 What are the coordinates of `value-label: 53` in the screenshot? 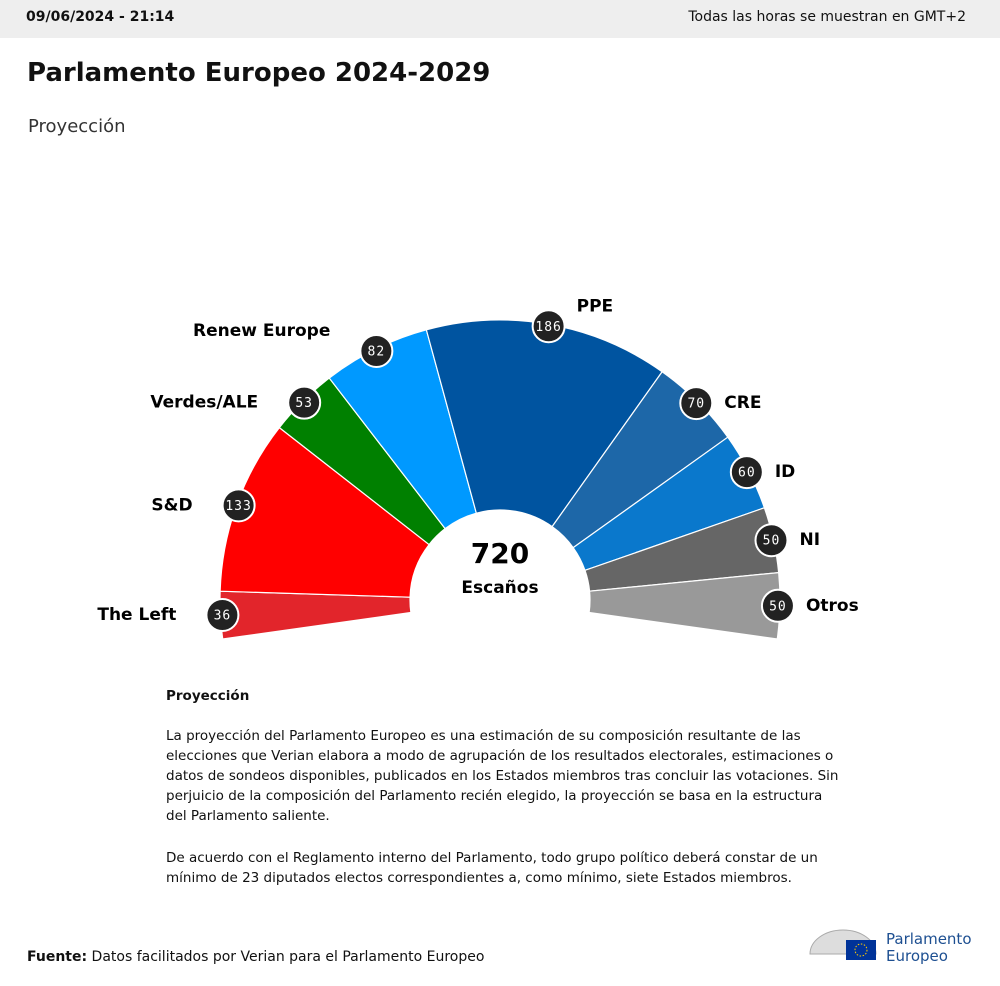 It's located at (304, 403).